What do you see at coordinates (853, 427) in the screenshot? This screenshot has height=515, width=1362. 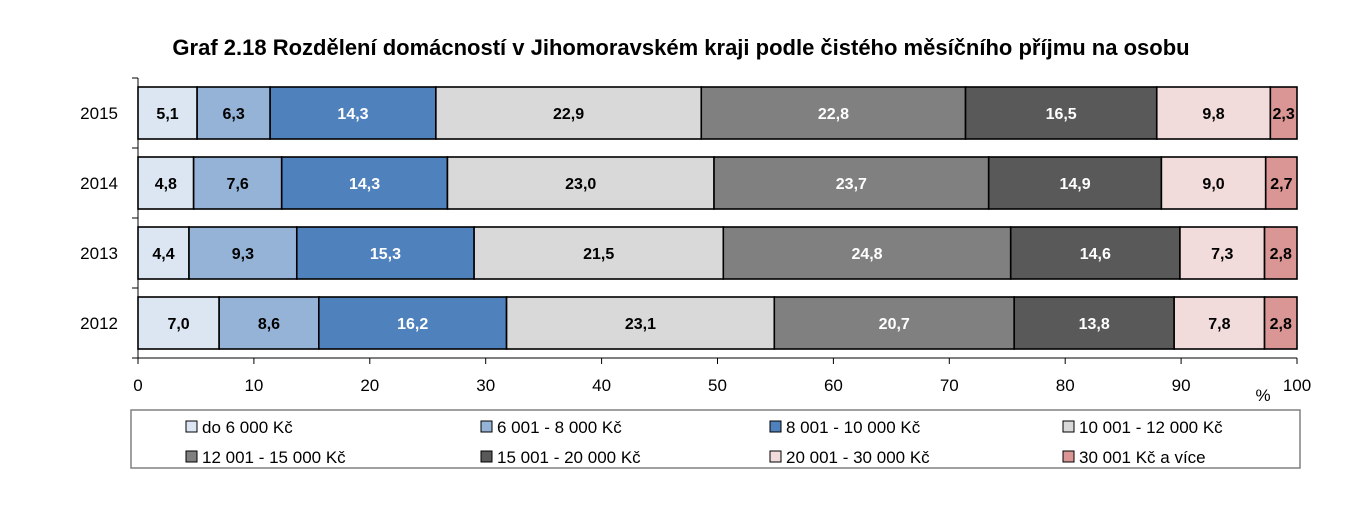 I see `legend-label: 8 001 - 10 000 Kč` at bounding box center [853, 427].